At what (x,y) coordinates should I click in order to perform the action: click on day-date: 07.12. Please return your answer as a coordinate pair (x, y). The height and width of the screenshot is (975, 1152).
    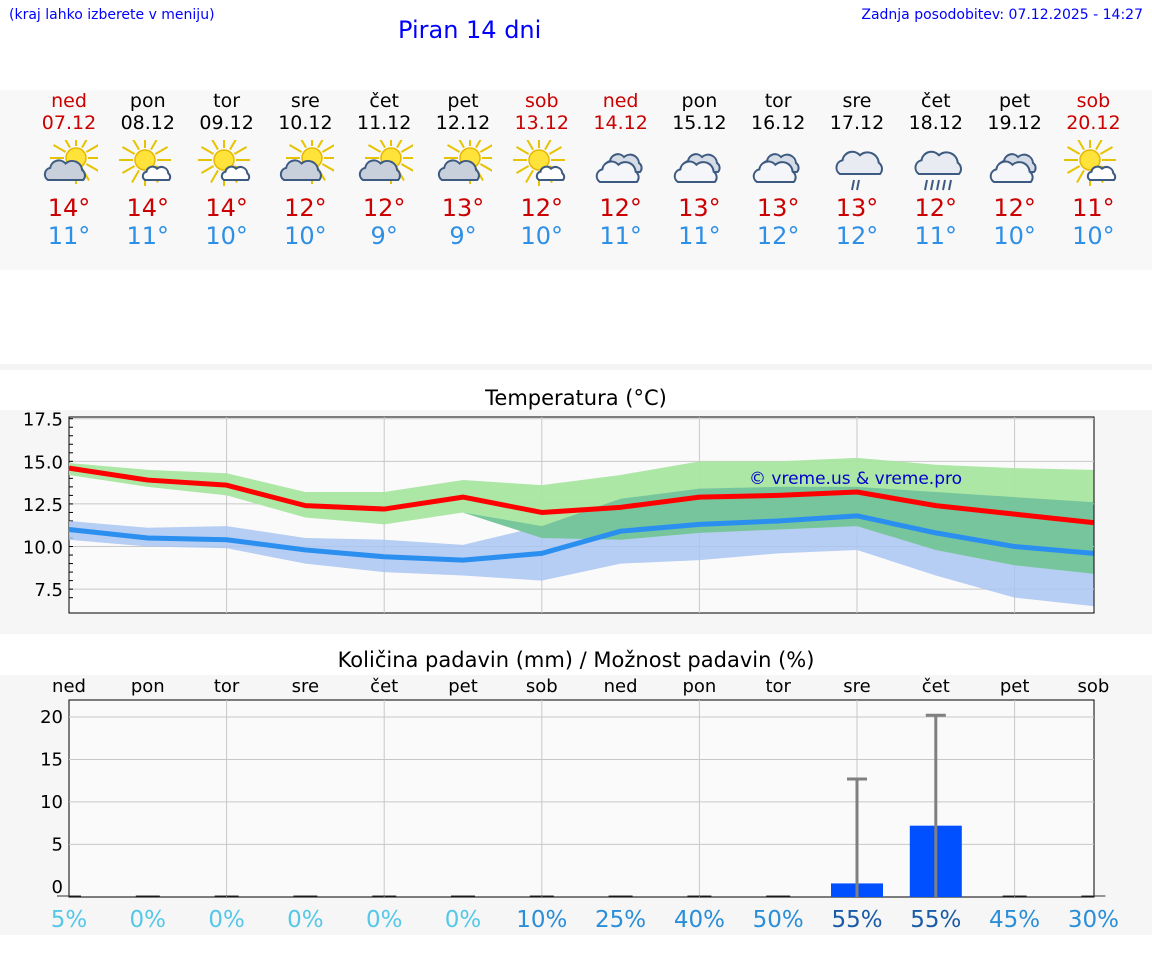
    Looking at the image, I should click on (69, 123).